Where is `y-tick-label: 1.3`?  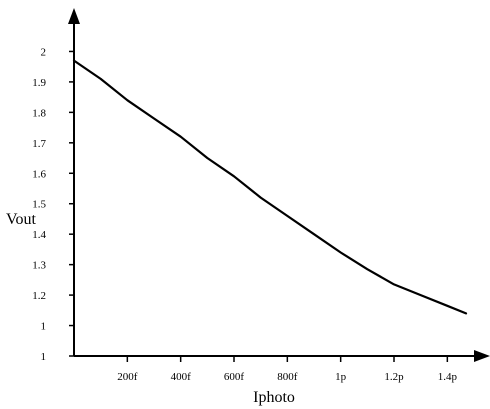
y-tick-label: 1.3 is located at coordinates (39, 266).